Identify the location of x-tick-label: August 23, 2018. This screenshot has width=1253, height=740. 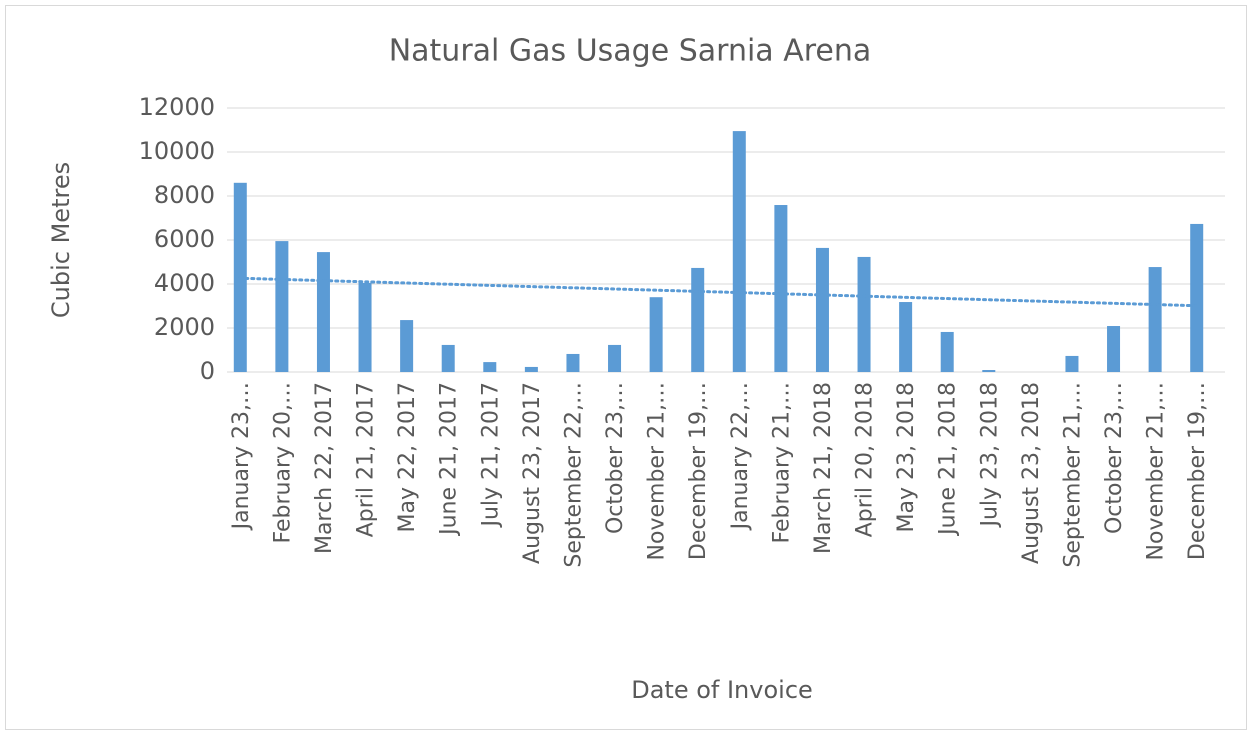
(1031, 473).